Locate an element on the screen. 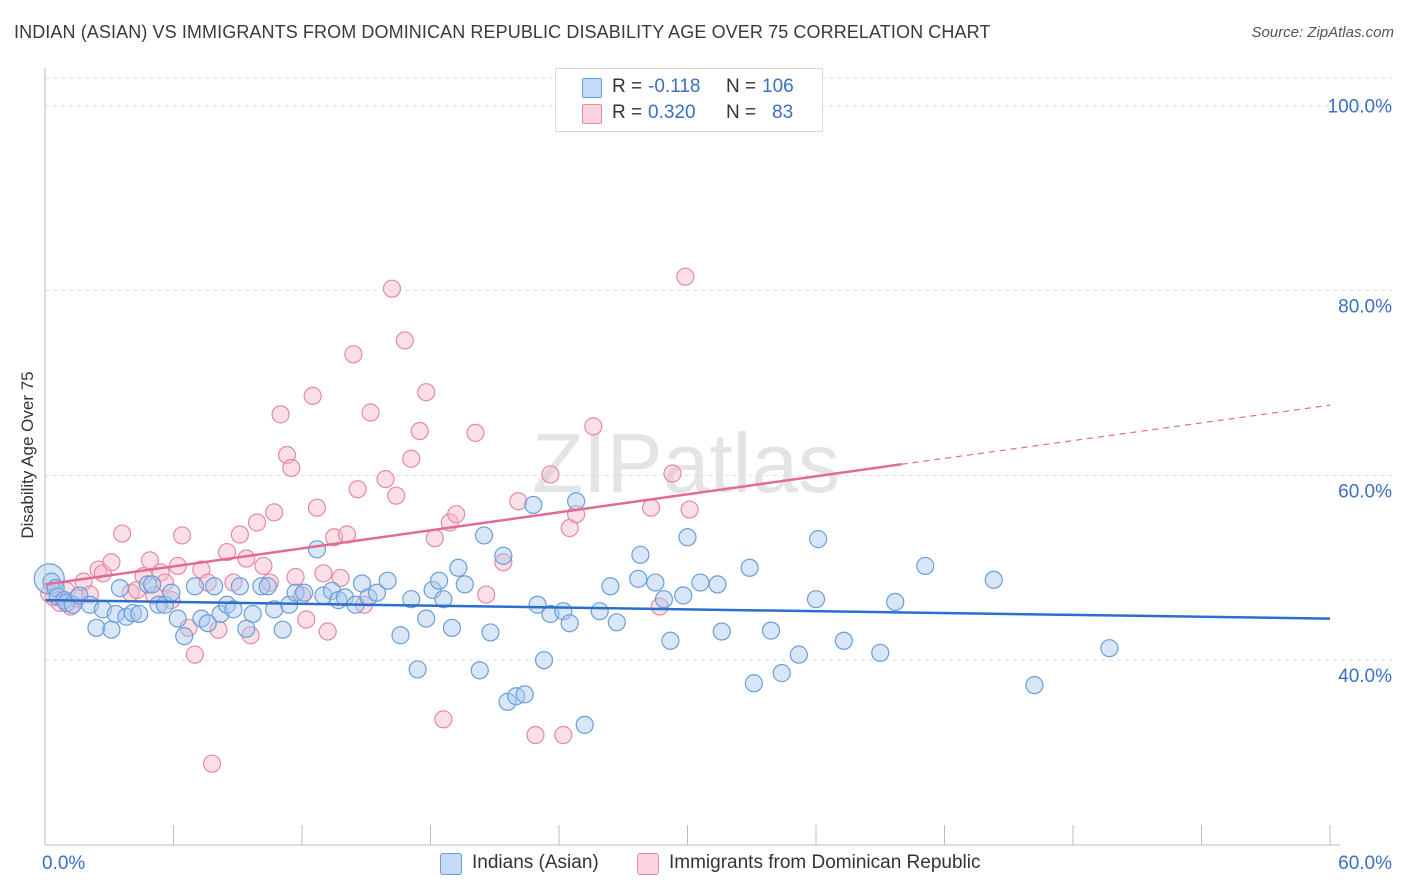 The height and width of the screenshot is (892, 1406). y-tick-label: 100.0% is located at coordinates (1360, 107).